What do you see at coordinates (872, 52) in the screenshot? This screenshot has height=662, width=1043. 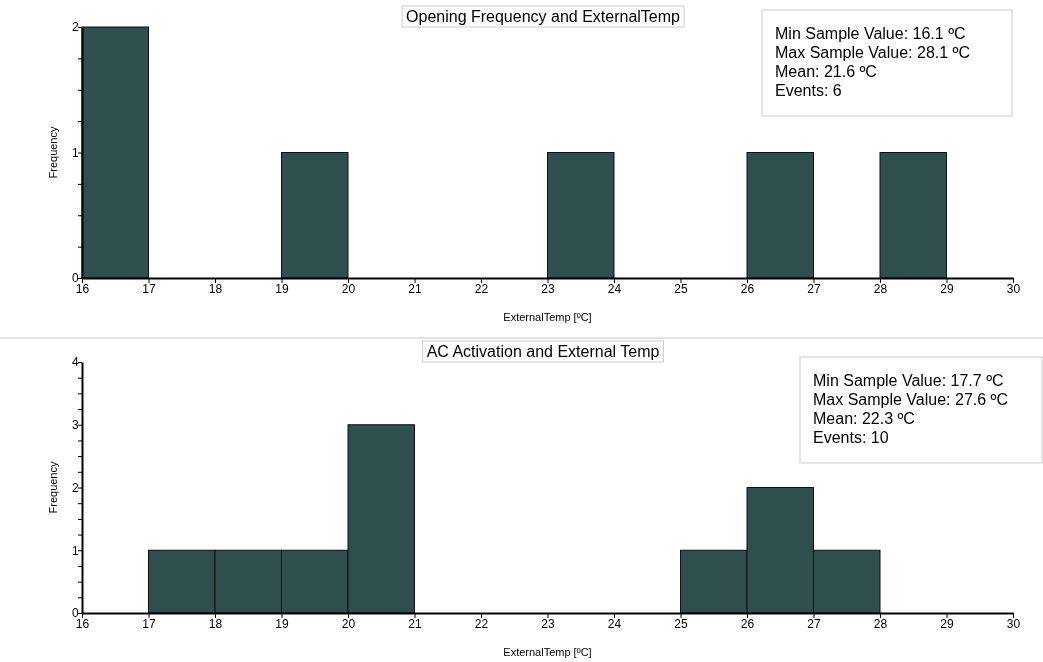 I see `annotation: Max Sample Value: 28.1 ºC` at bounding box center [872, 52].